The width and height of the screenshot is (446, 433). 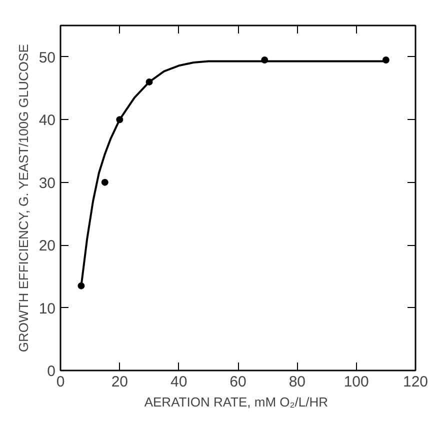 What do you see at coordinates (47, 309) in the screenshot?
I see `y-tick-label: 10` at bounding box center [47, 309].